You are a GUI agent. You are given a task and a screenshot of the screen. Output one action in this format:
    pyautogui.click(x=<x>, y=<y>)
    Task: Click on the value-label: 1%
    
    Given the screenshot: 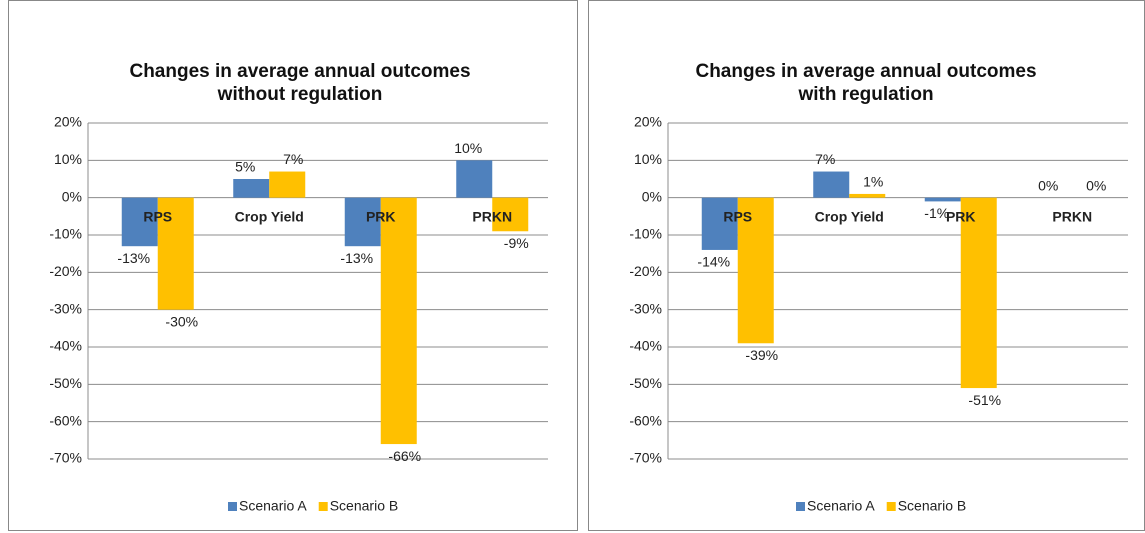 What is the action you would take?
    pyautogui.click(x=873, y=182)
    